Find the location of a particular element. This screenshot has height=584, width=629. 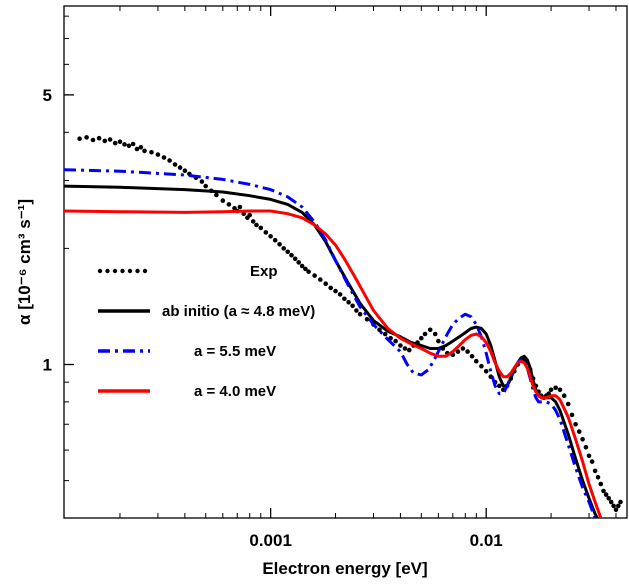

x-axis-label: Electron energy [eV] is located at coordinates (344, 568).